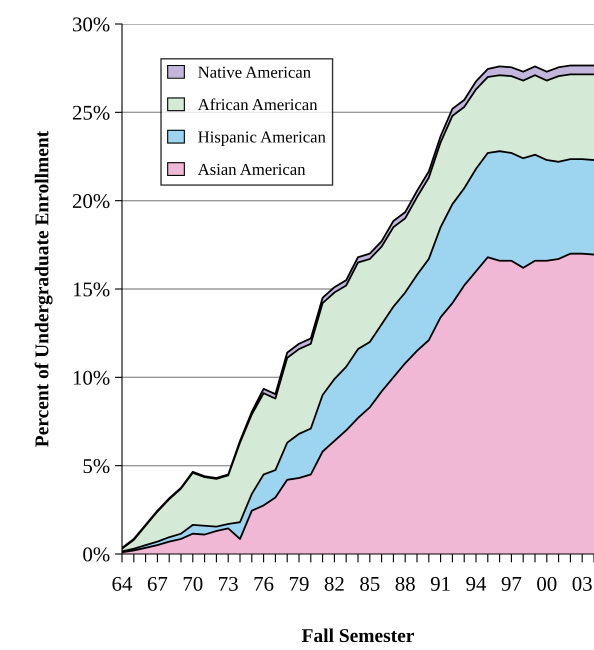 This screenshot has width=594, height=650. Describe the element at coordinates (193, 583) in the screenshot. I see `x-tick-label: 70` at that location.